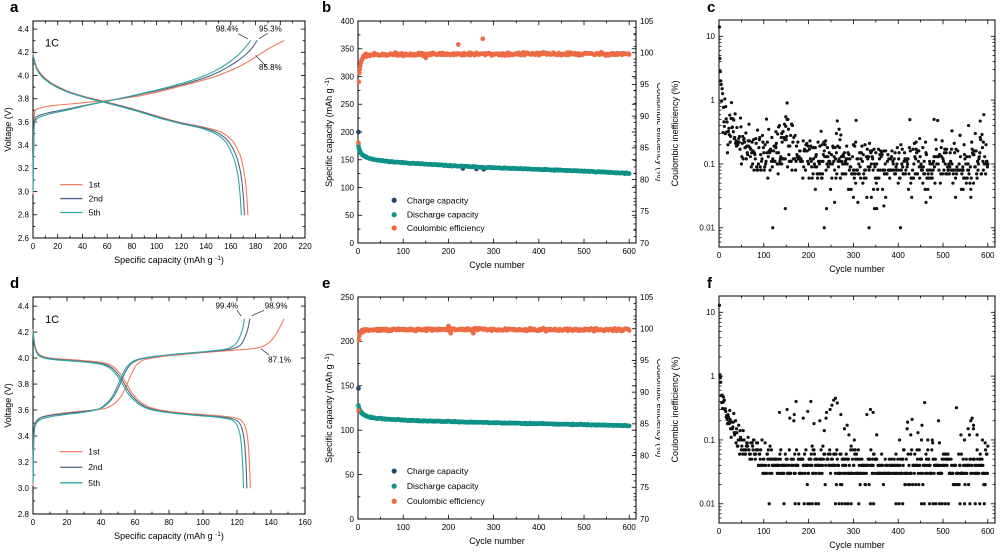  I want to click on curve-charge-5th, so click(142, 116).